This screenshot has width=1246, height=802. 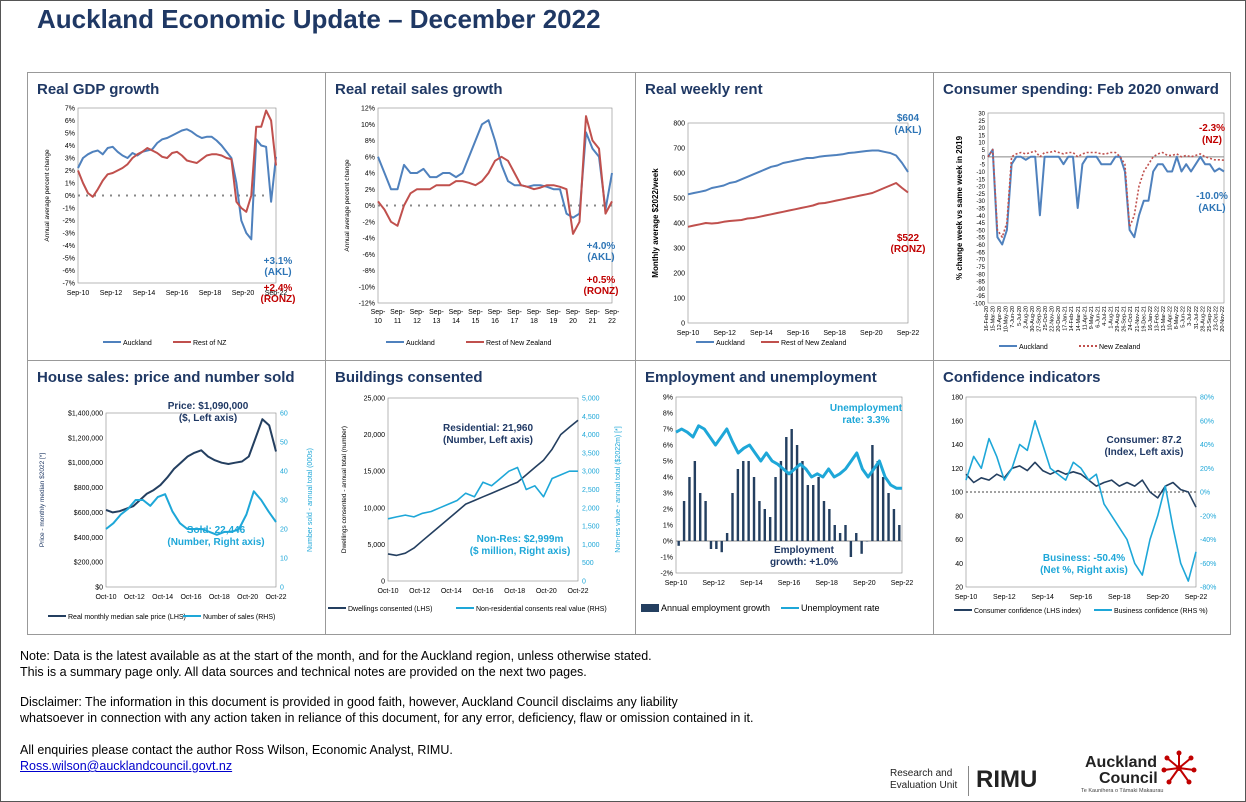 What do you see at coordinates (520, 539) in the screenshot?
I see `chart-annotation: Non-Res: $2,999m` at bounding box center [520, 539].